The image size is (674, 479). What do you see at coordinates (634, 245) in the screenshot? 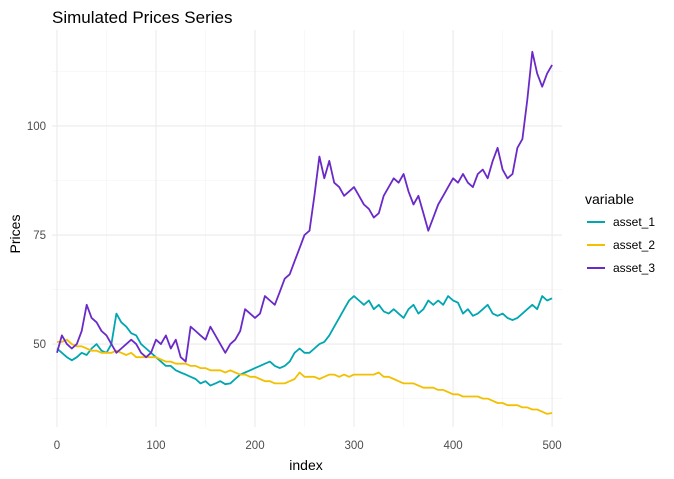
I see `legend-label-asset-2: asset_2` at bounding box center [634, 245].